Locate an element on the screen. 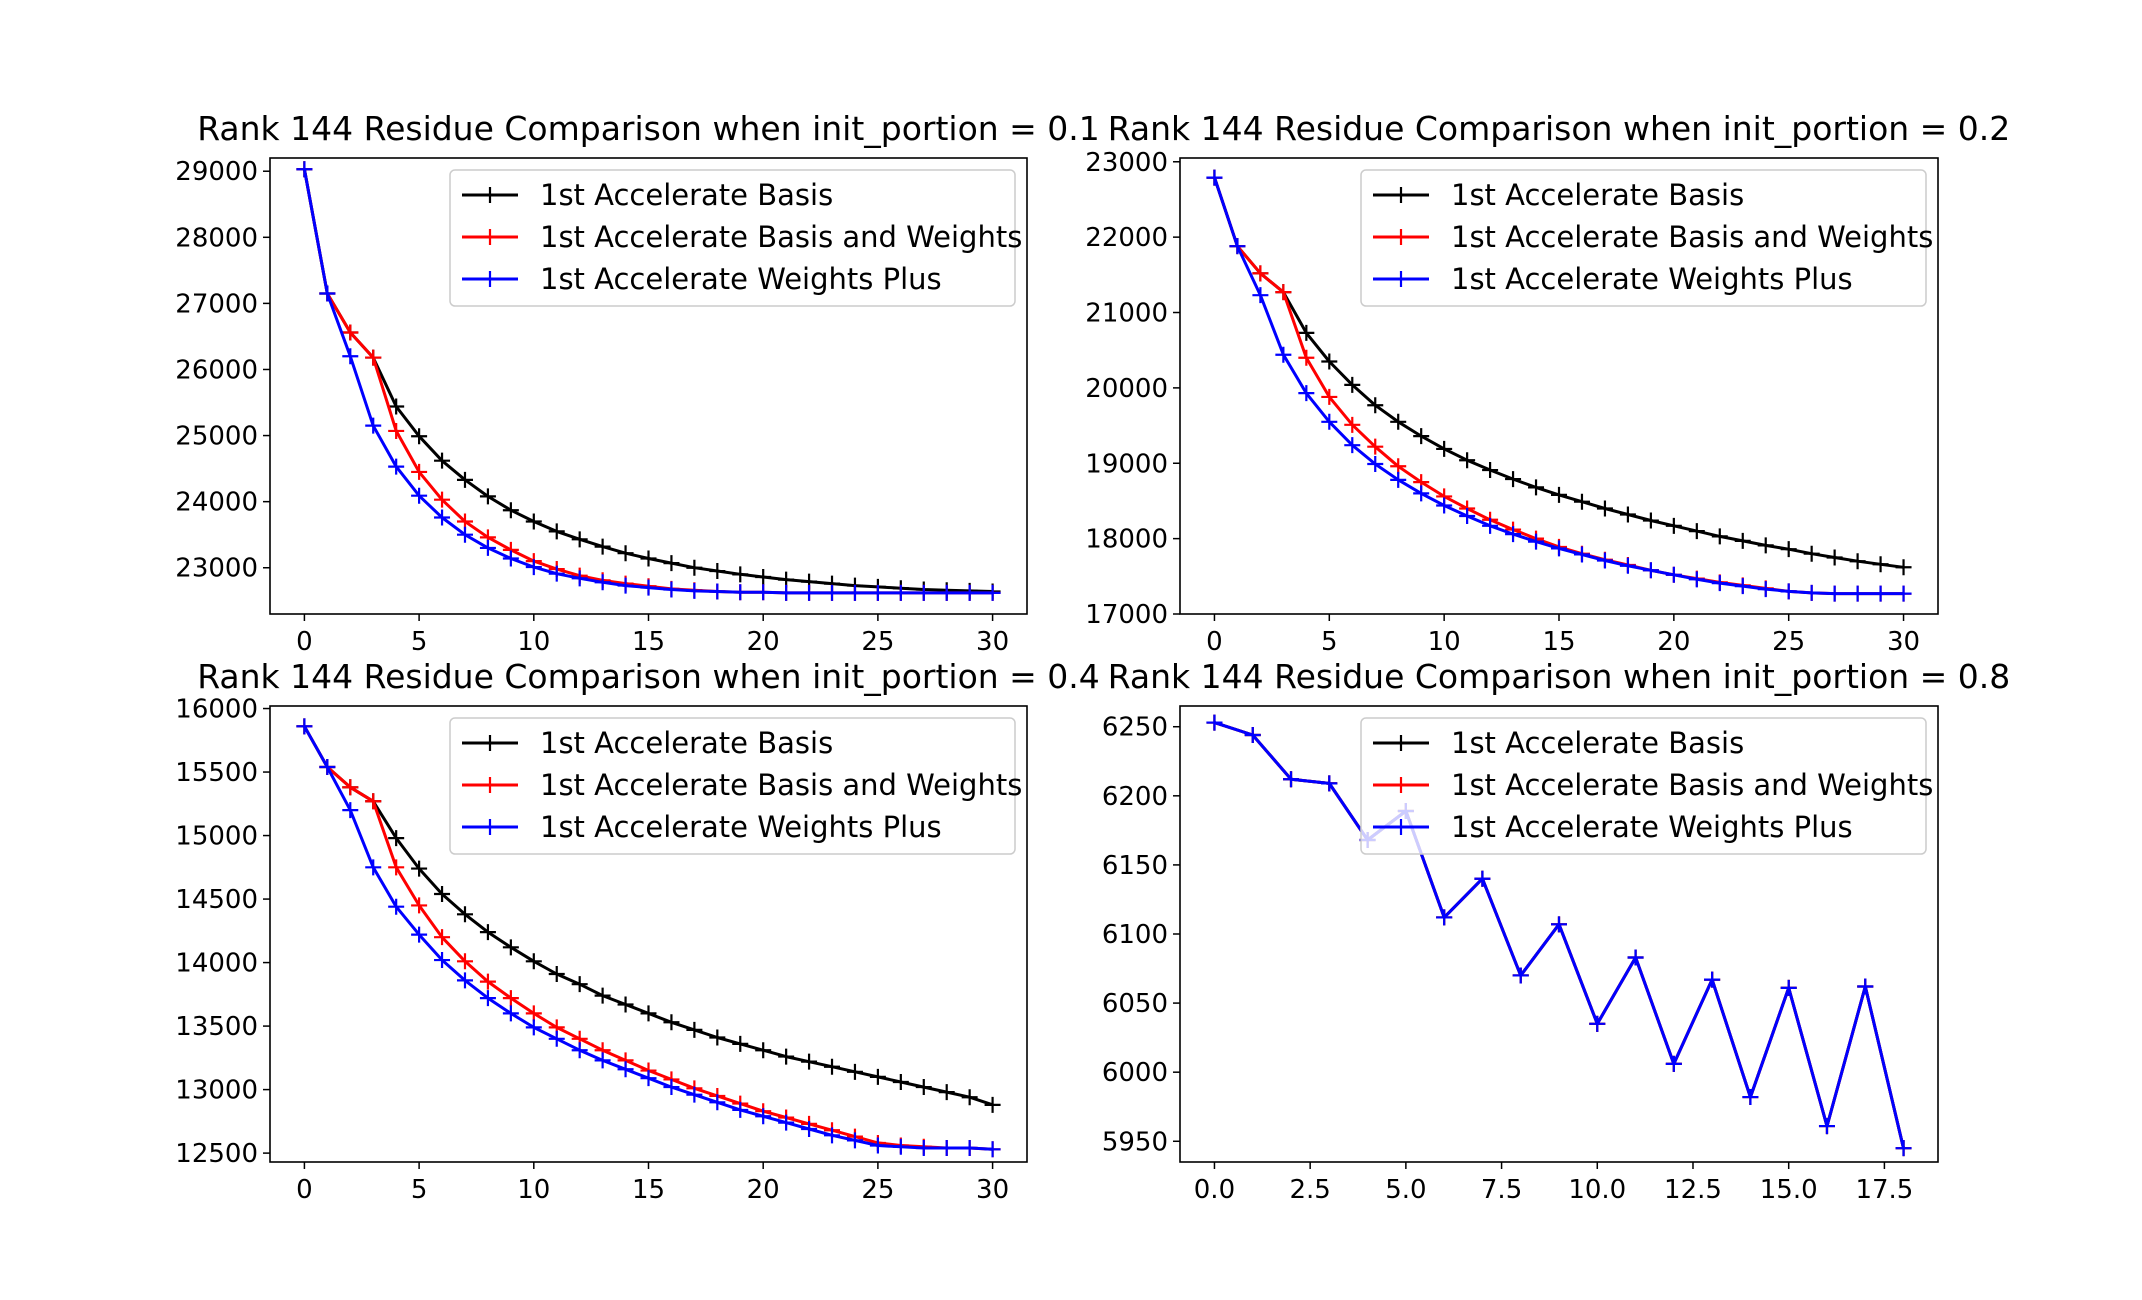  y-tick-label: 17000 is located at coordinates (1126, 615).